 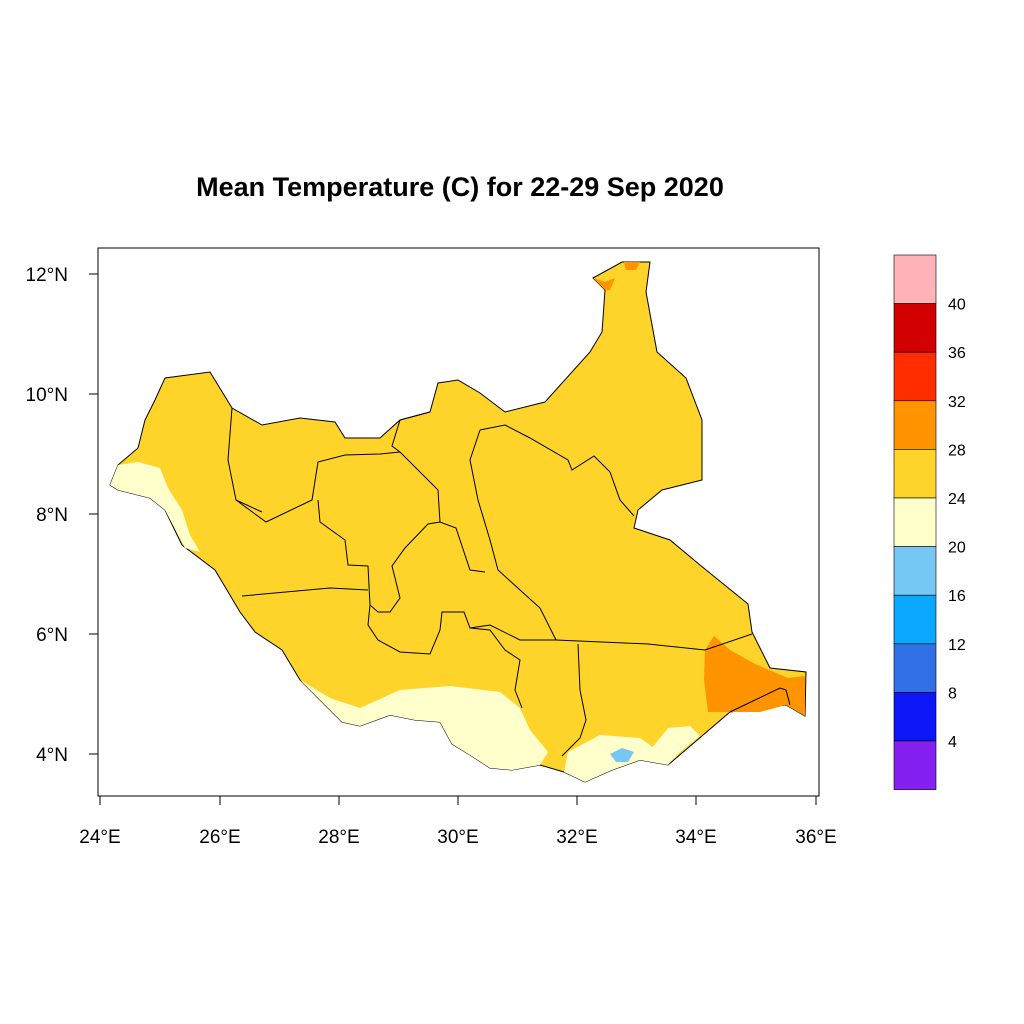 I want to click on color-legend: 40 36 32 28 24 20 16 12 8 4, so click(x=929, y=522).